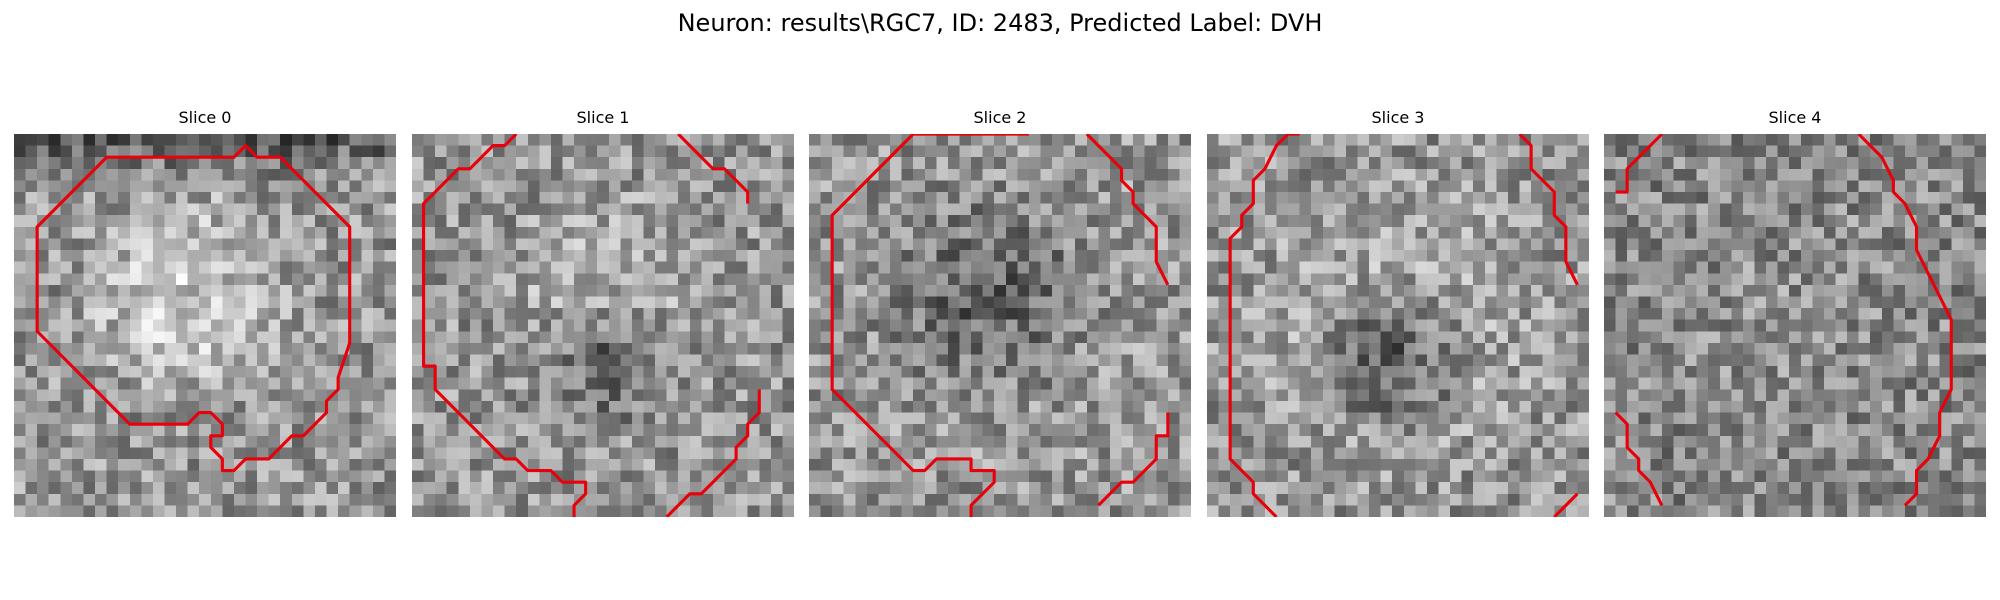 The width and height of the screenshot is (2000, 600). Describe the element at coordinates (1398, 117) in the screenshot. I see `slice-title: Slice 3` at that location.